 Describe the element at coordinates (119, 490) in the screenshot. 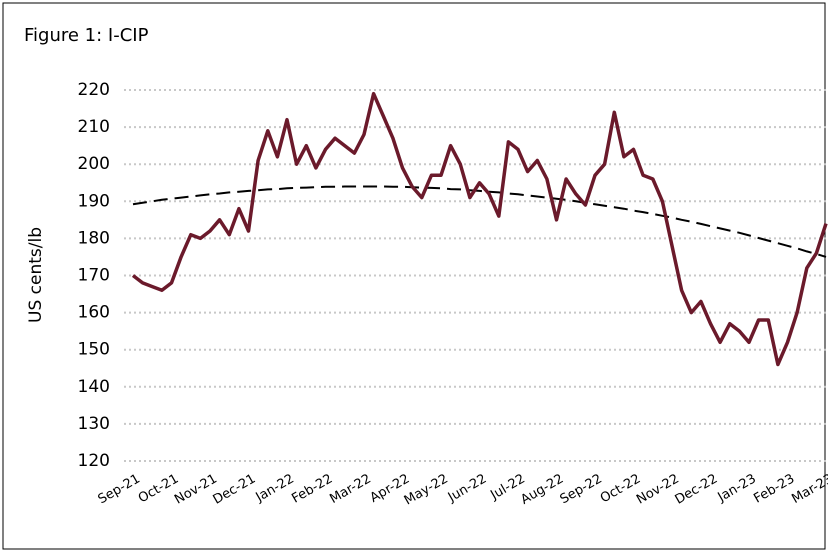

I see `x-tick-label: Sep-21` at that location.